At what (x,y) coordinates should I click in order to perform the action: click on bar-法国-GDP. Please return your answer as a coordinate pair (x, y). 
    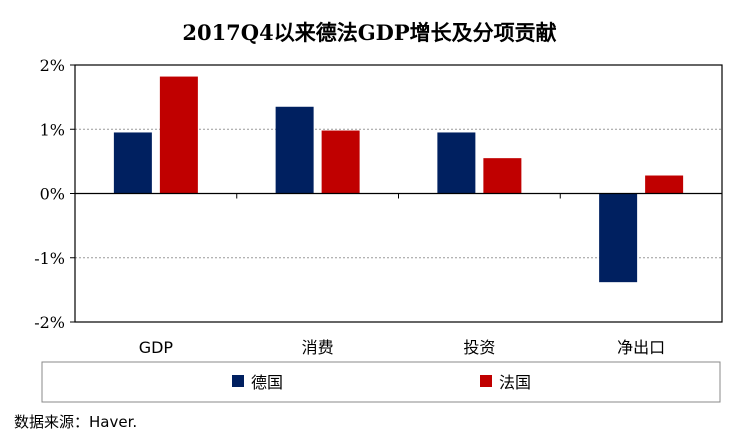
    Looking at the image, I should click on (178, 135).